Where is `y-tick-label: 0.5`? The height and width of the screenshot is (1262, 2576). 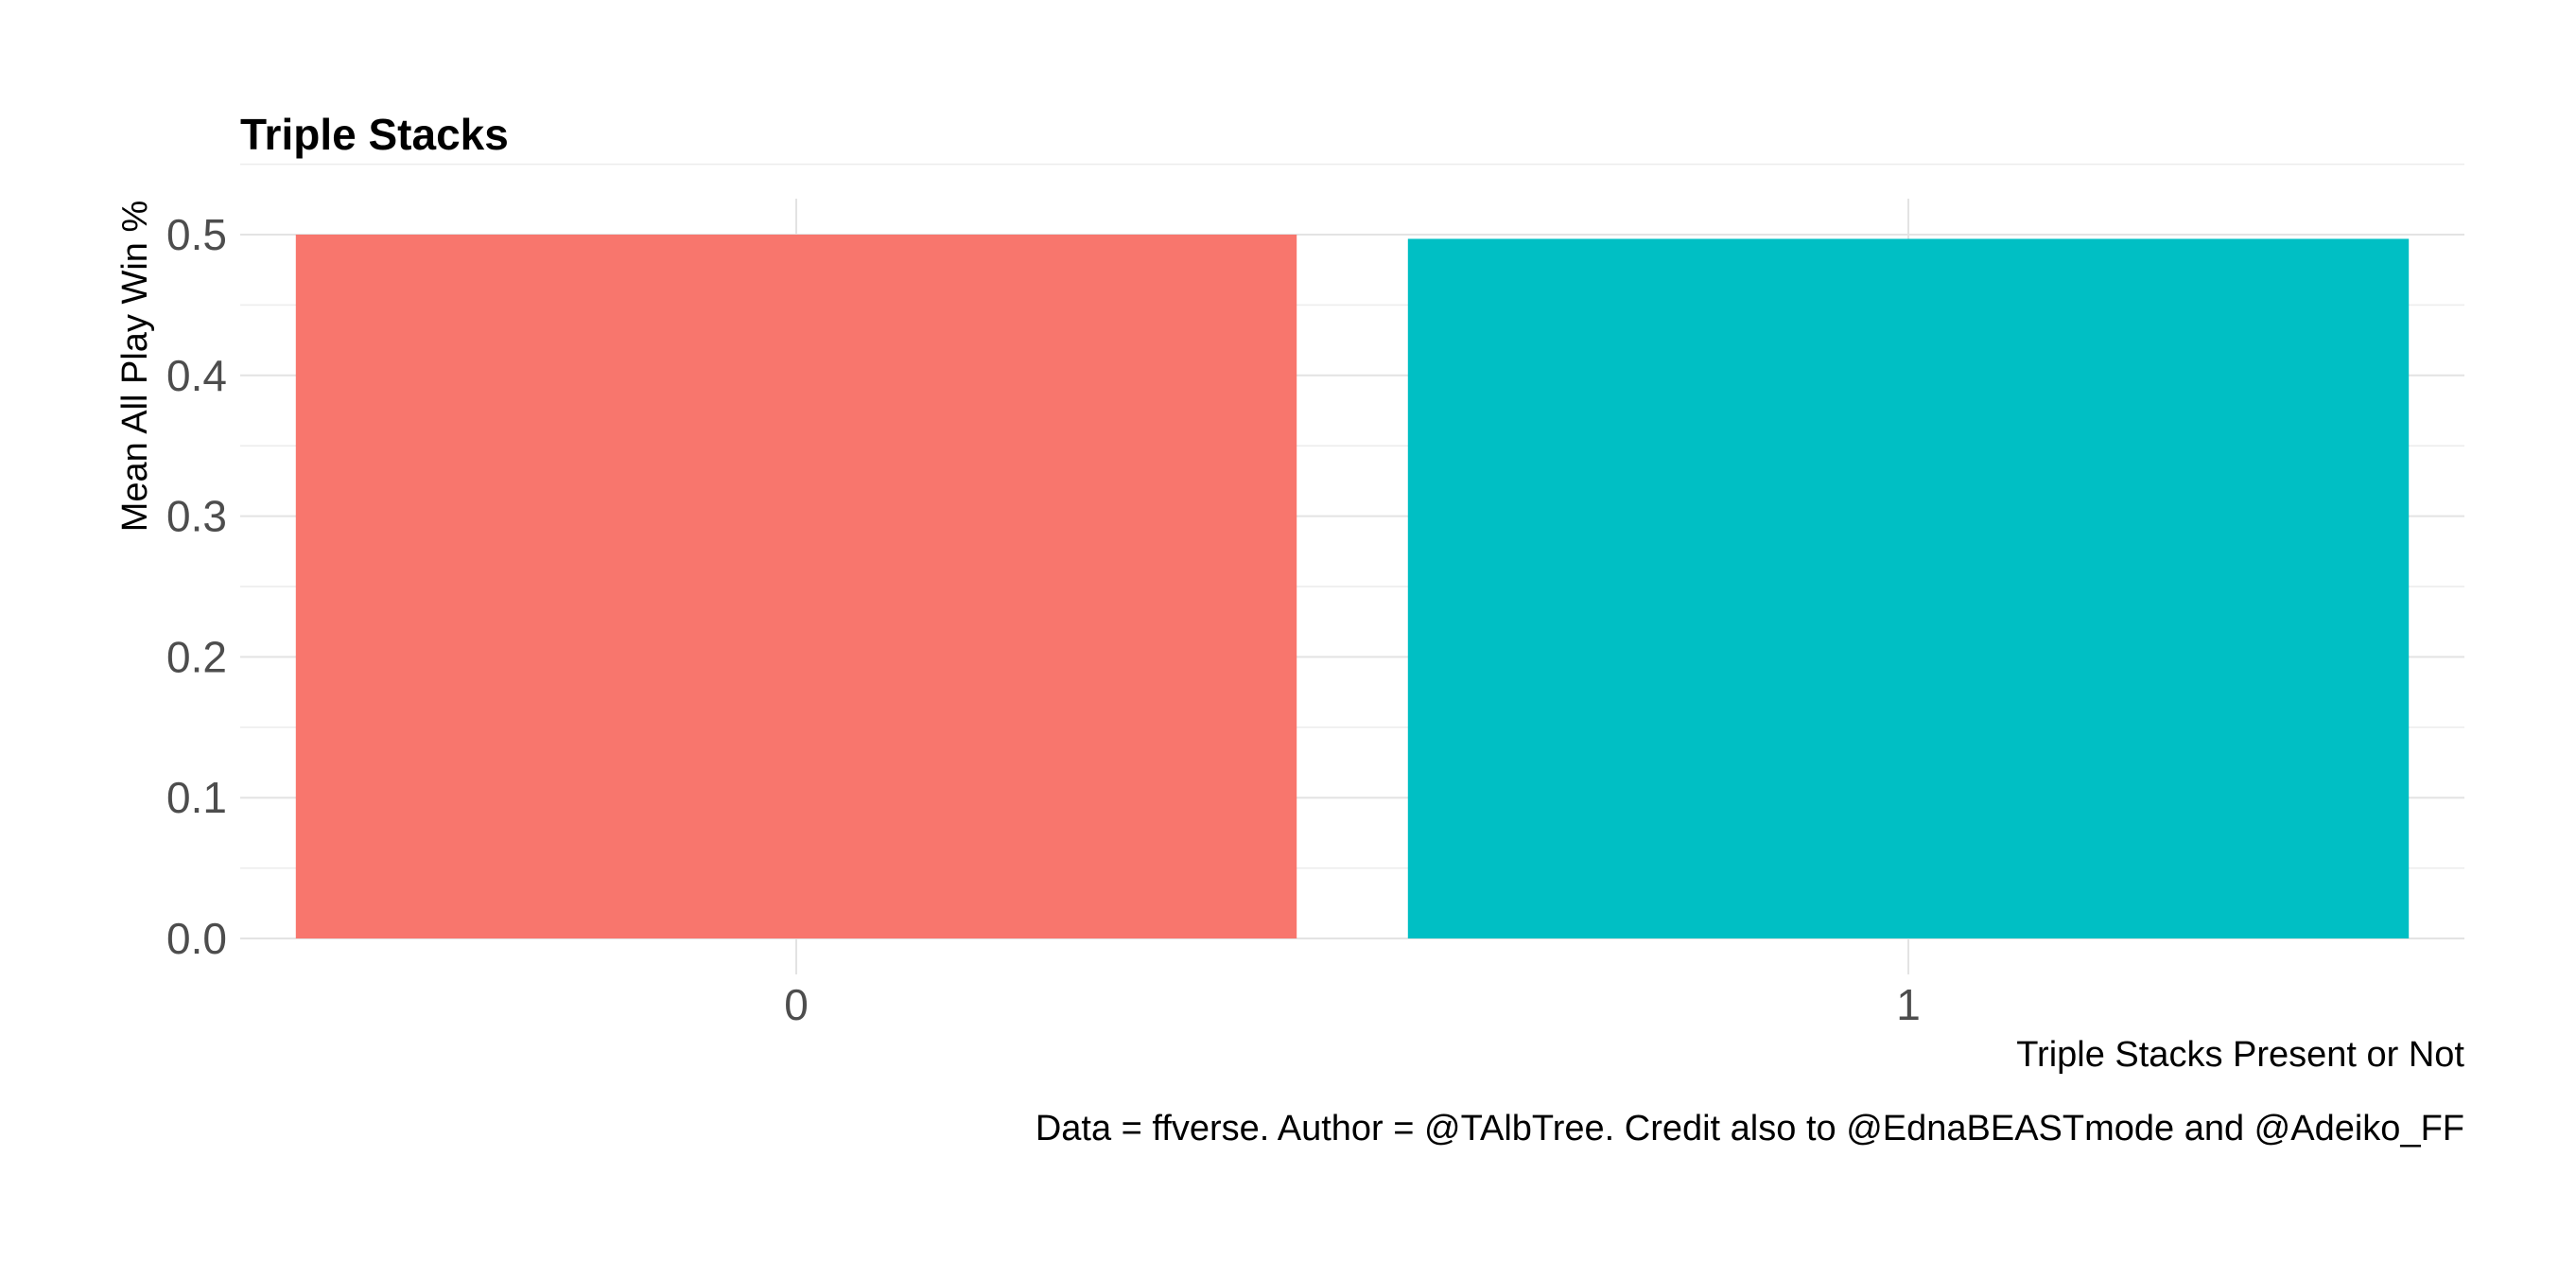 y-tick-label: 0.5 is located at coordinates (196, 234).